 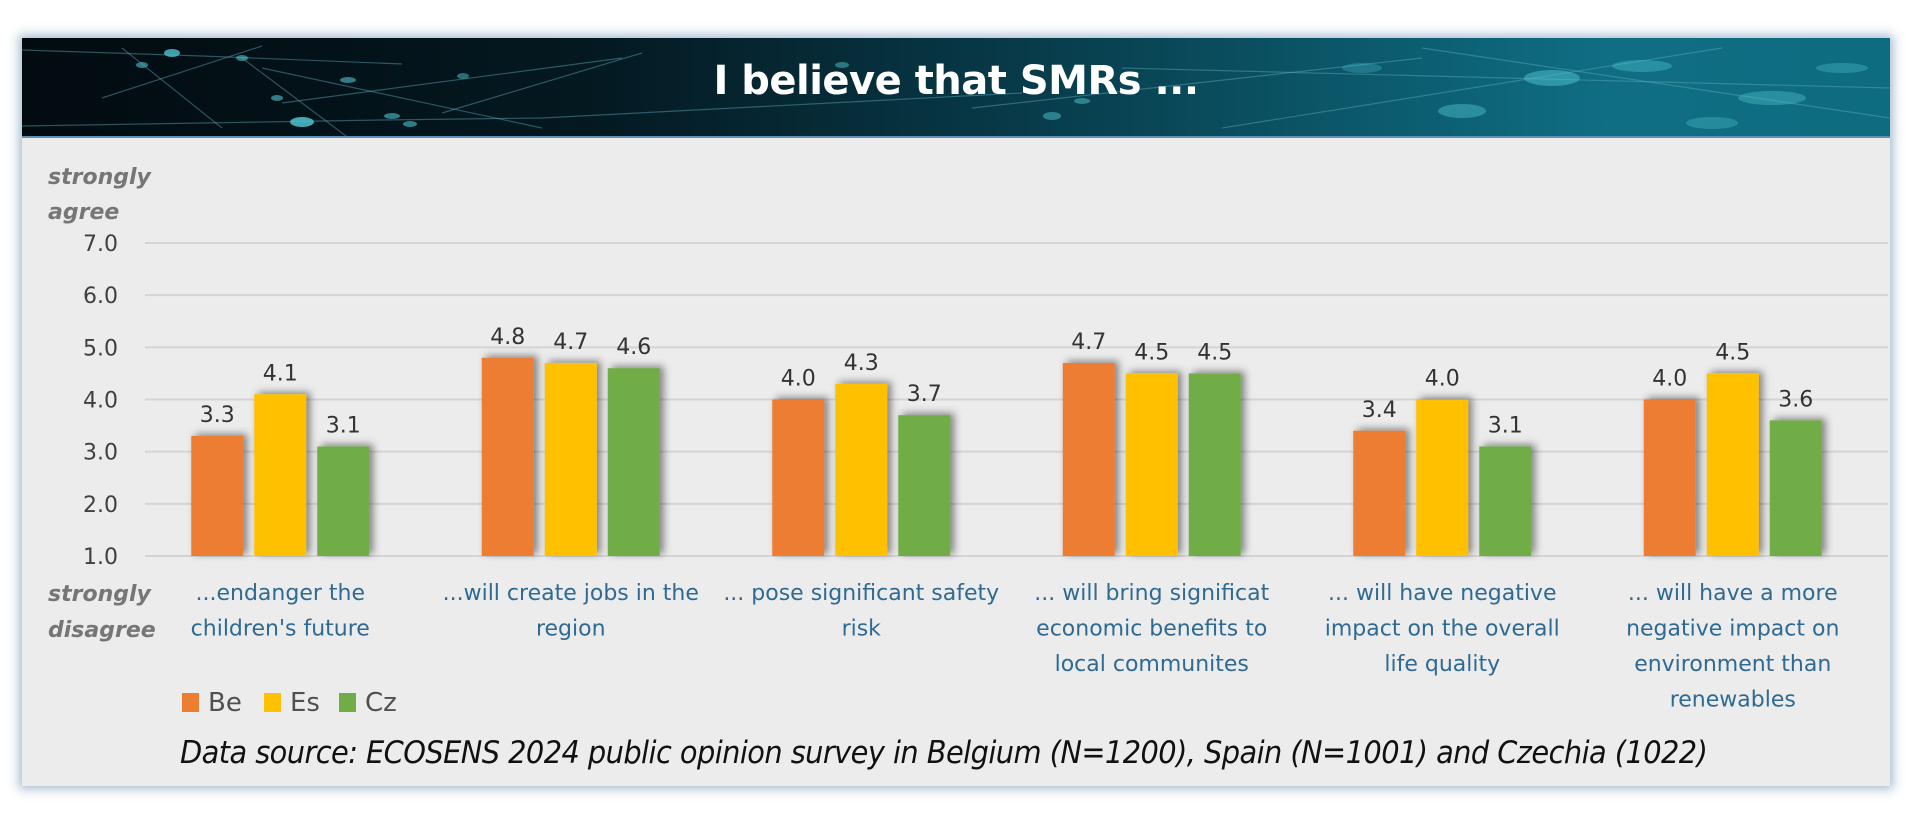 What do you see at coordinates (1151, 629) in the screenshot?
I see `category-label-4-line-2: economic benefits to` at bounding box center [1151, 629].